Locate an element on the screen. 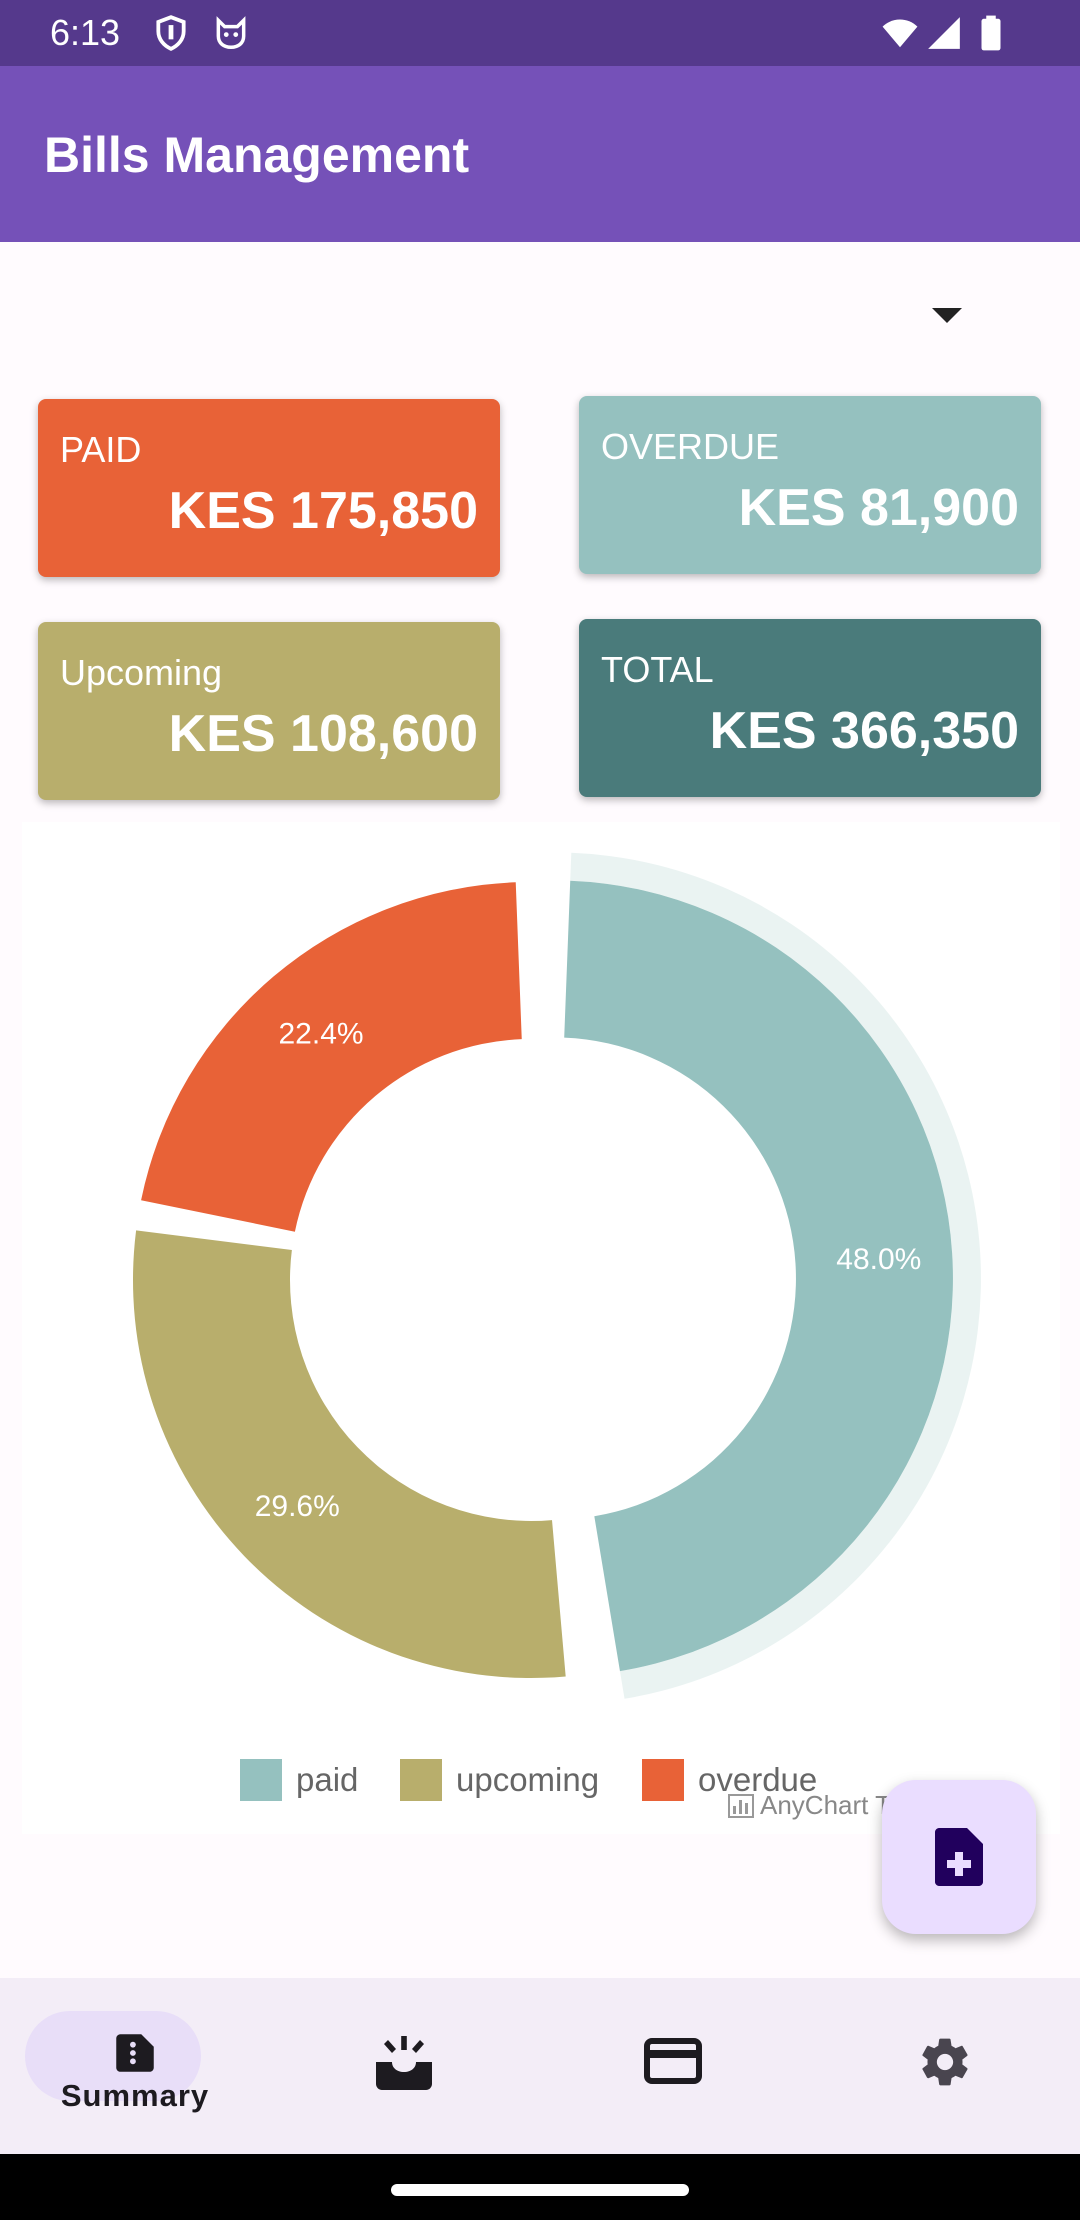 The image size is (1080, 2220). add-document-icon is located at coordinates (959, 1857).